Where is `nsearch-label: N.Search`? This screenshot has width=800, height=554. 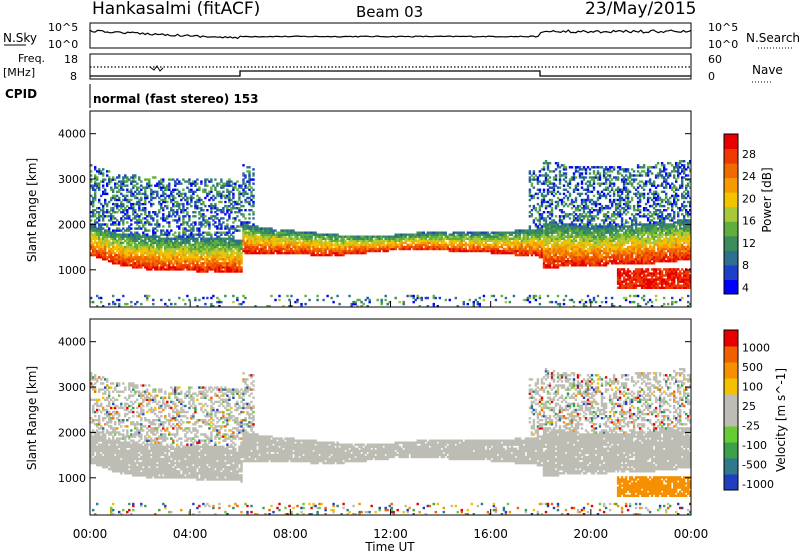
nsearch-label: N.Search is located at coordinates (773, 38).